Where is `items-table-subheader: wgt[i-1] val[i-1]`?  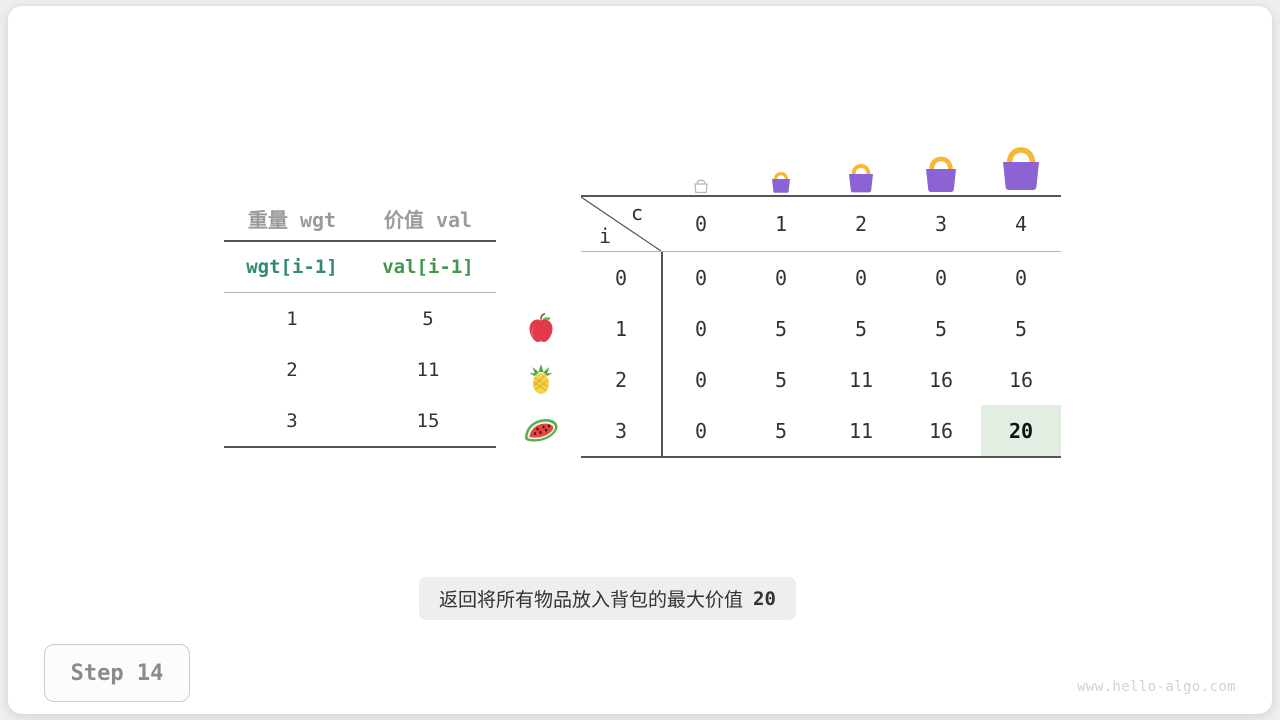
items-table-subheader: wgt[i-1] val[i-1] is located at coordinates (360, 267).